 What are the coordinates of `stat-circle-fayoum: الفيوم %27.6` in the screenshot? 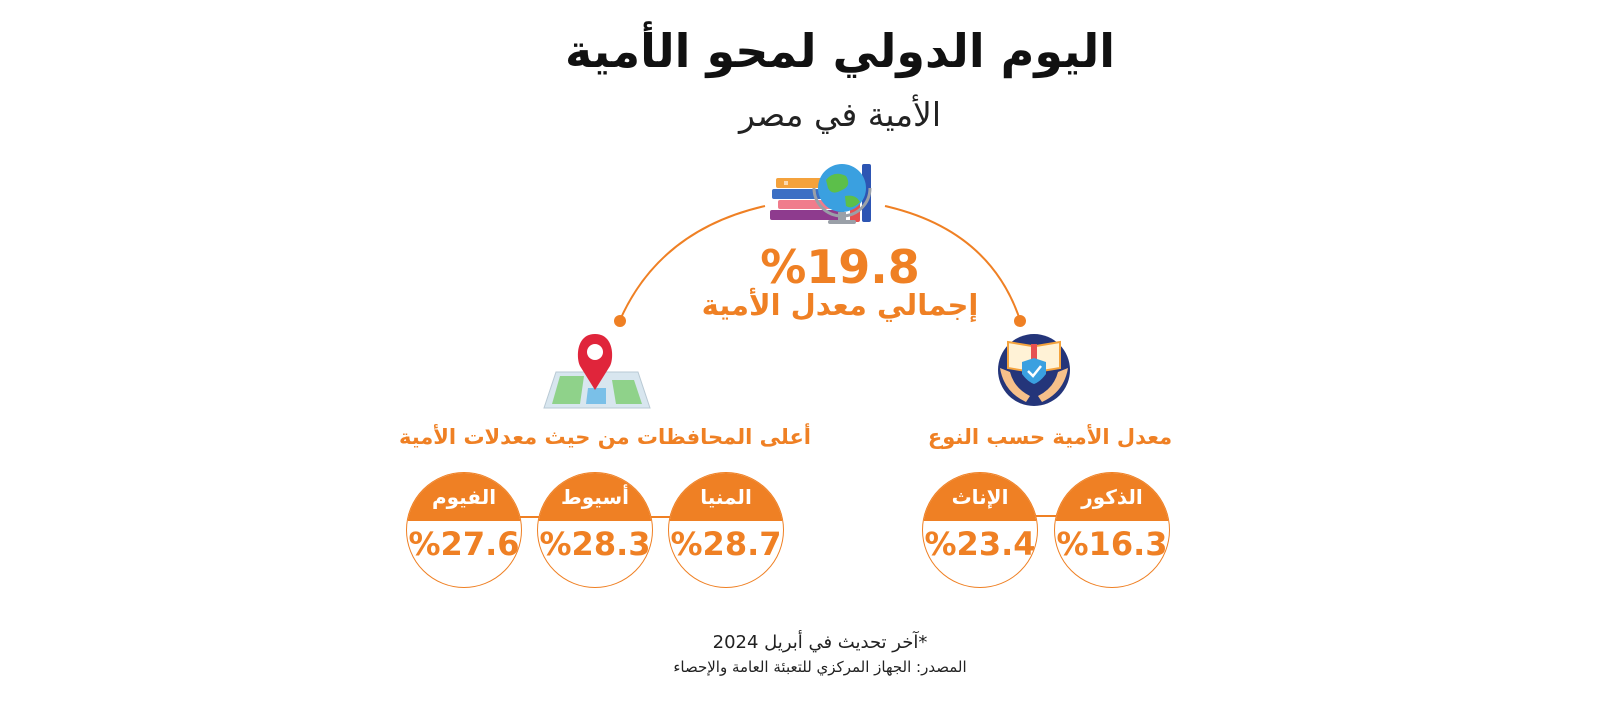 It's located at (464, 530).